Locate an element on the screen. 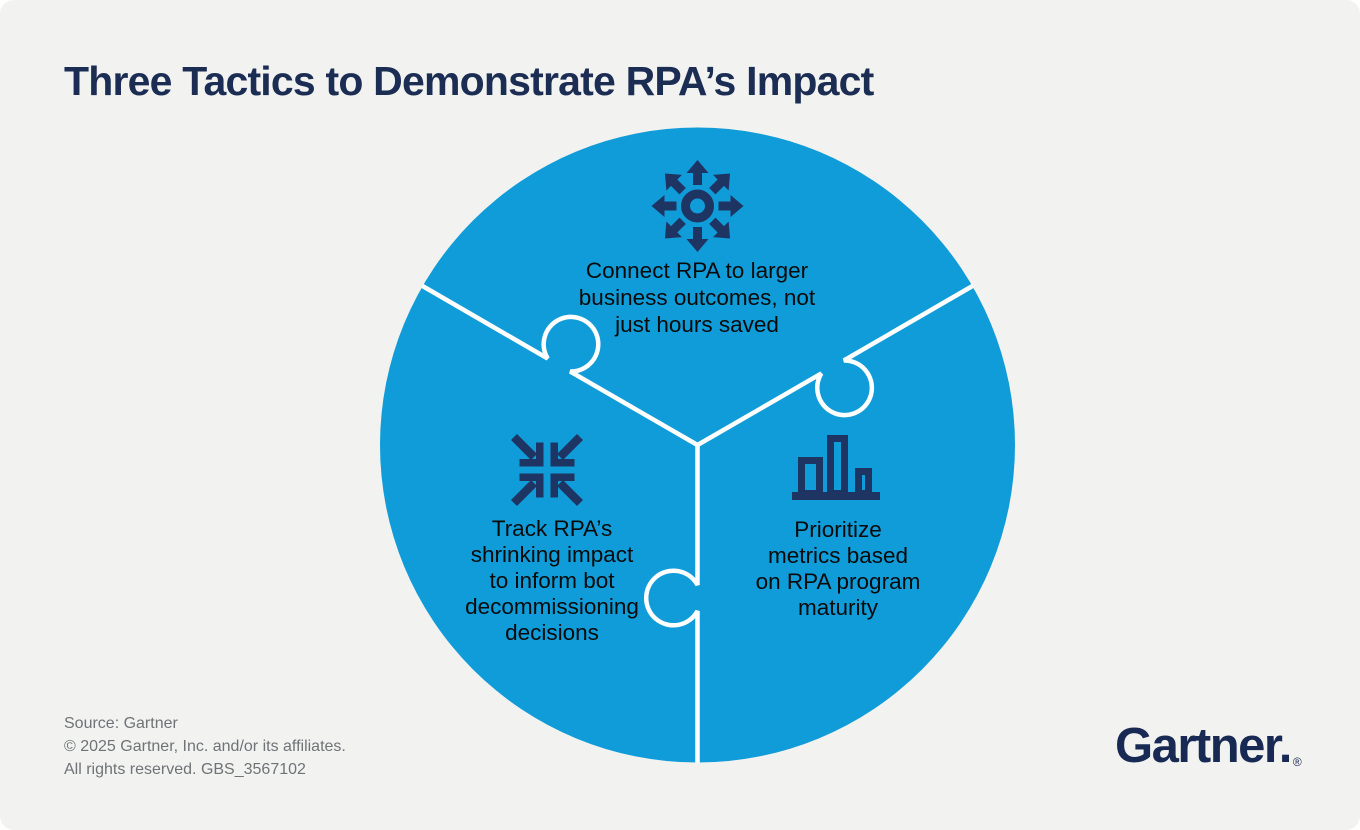 The image size is (1360, 830). expand-arrows-icon is located at coordinates (697, 206).